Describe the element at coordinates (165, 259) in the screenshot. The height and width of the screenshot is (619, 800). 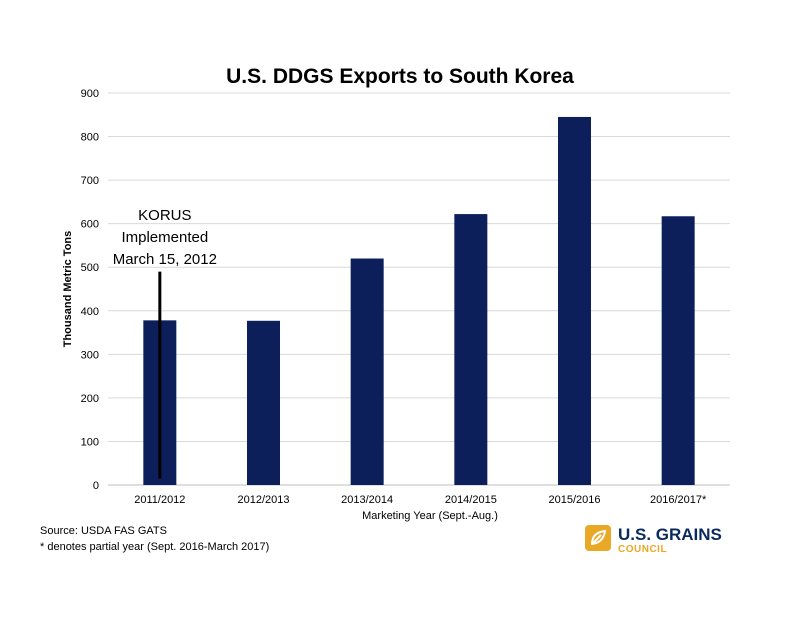
I see `korus-annotation-line: March 15, 2012` at that location.